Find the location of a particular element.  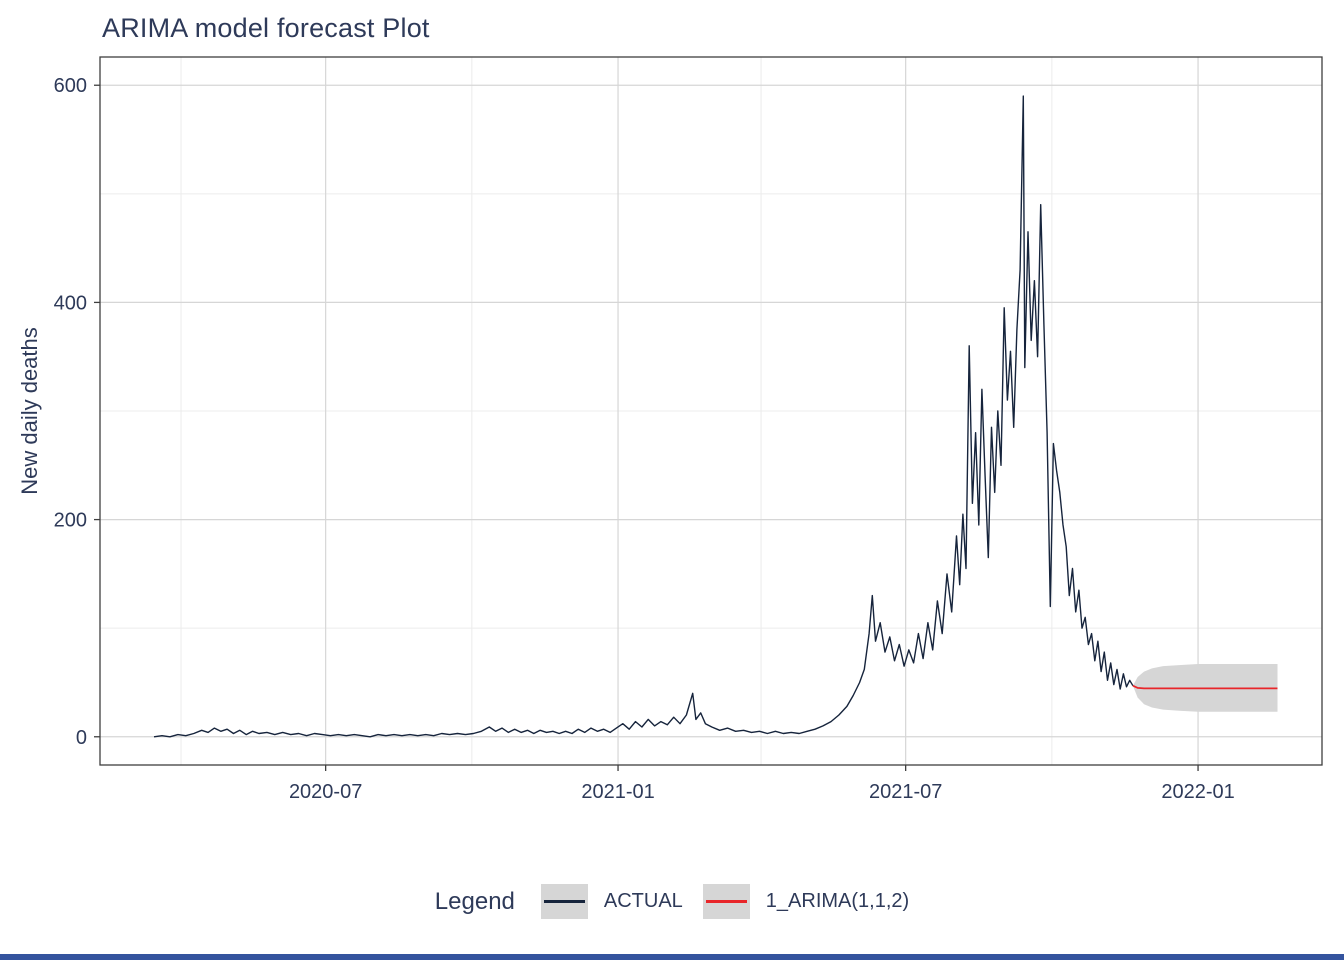

legend-line-actual is located at coordinates (564, 901).